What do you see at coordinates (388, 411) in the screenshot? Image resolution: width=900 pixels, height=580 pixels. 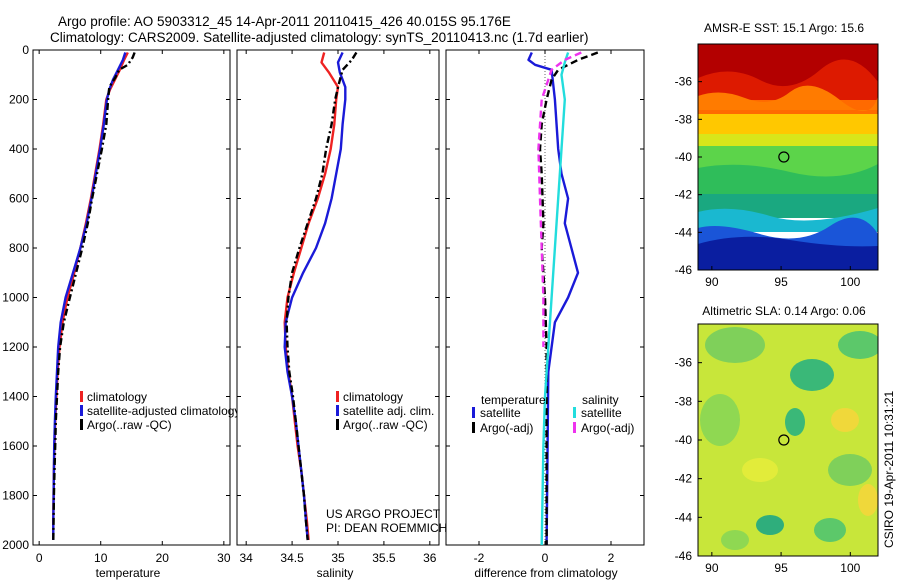 I see `legend-label-1-1: satellite adj. clim.` at bounding box center [388, 411].